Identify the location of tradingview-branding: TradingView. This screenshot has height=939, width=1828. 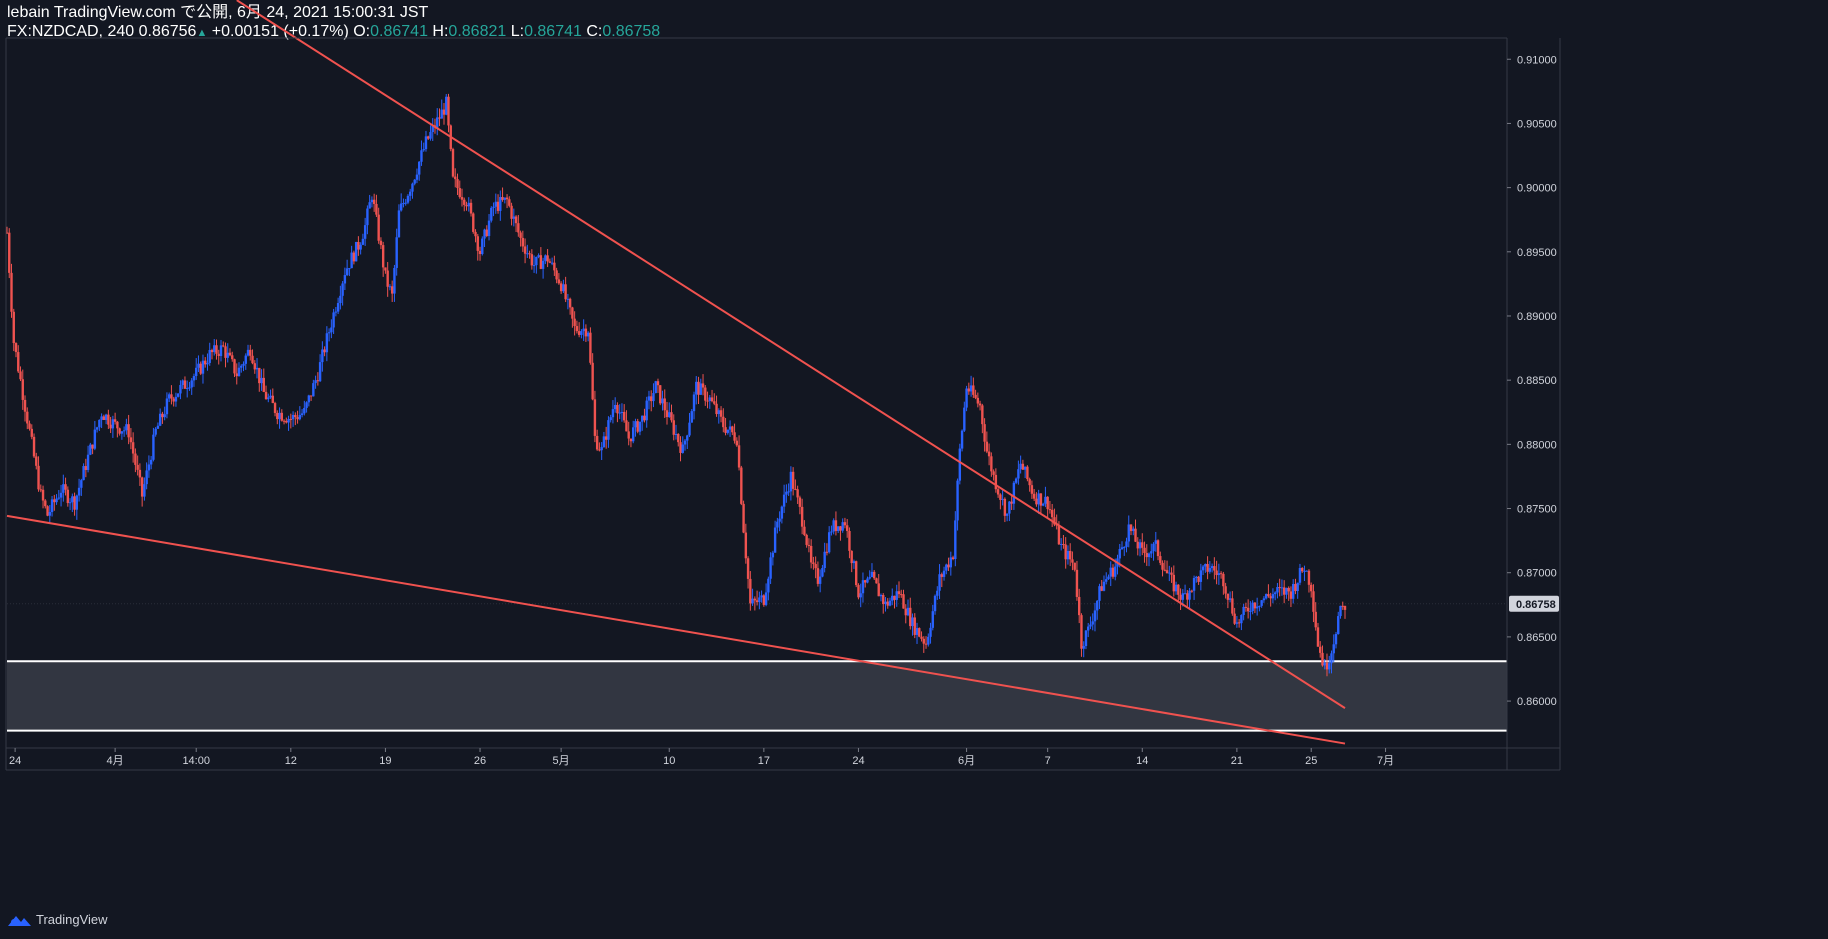
(57, 919).